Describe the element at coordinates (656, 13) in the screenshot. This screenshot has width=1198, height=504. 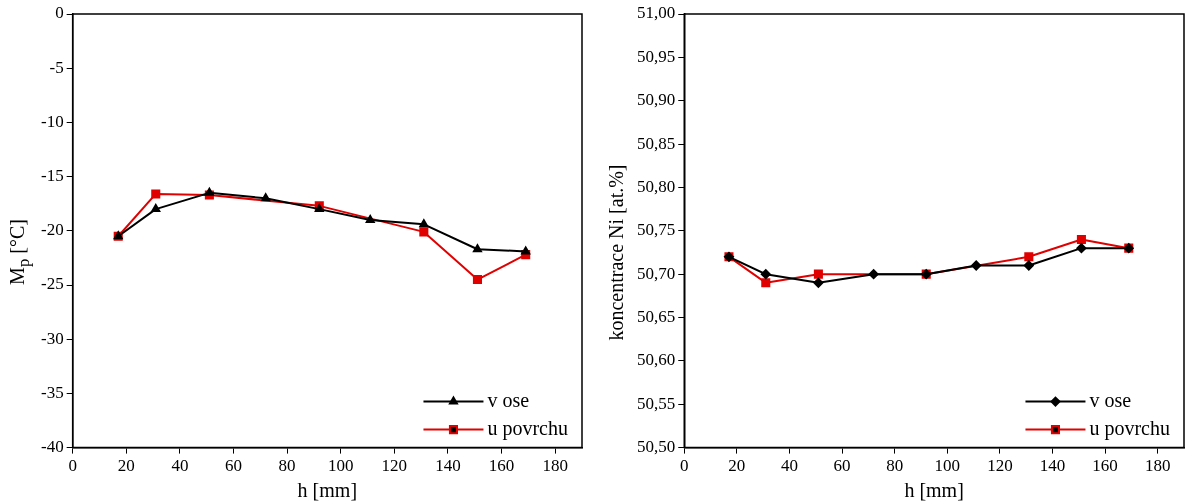
I see `y-tick-label: 51,00` at that location.